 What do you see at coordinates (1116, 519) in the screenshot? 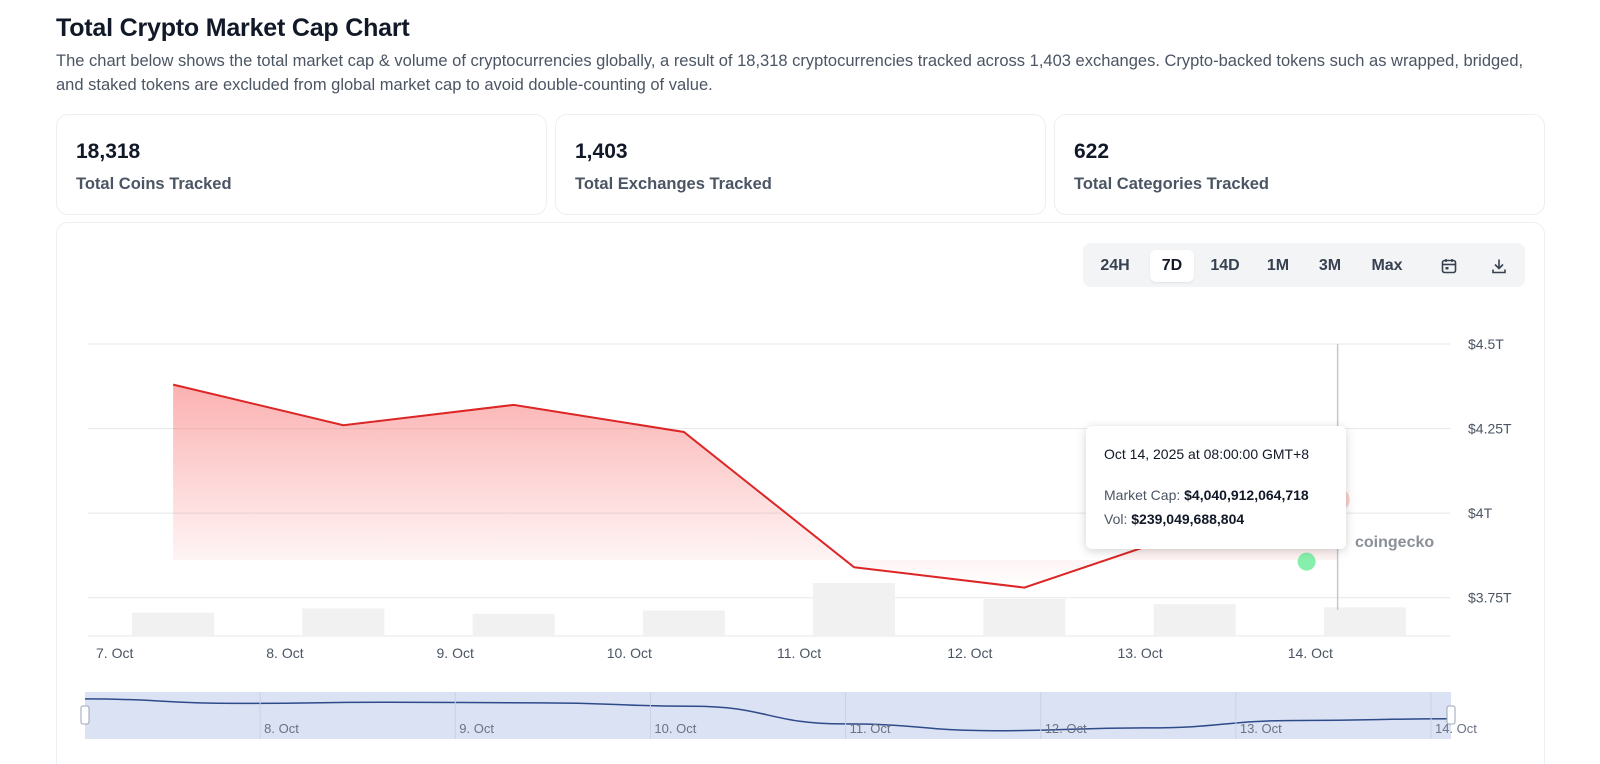
I see `tooltip-vol-label: Vol:` at bounding box center [1116, 519].